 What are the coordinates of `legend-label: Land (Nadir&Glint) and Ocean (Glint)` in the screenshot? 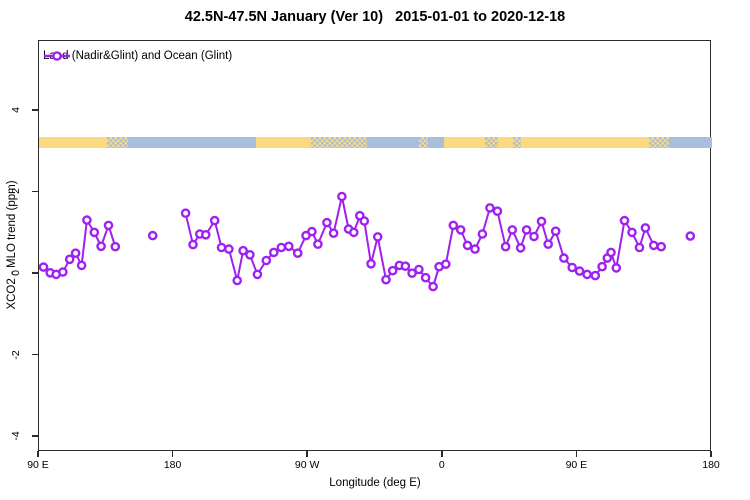 It's located at (138, 56).